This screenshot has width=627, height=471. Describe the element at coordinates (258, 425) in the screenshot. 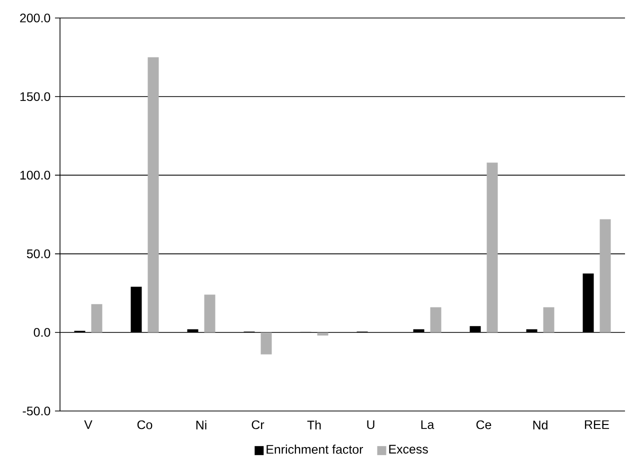

I see `x-tick-label: Cr` at that location.